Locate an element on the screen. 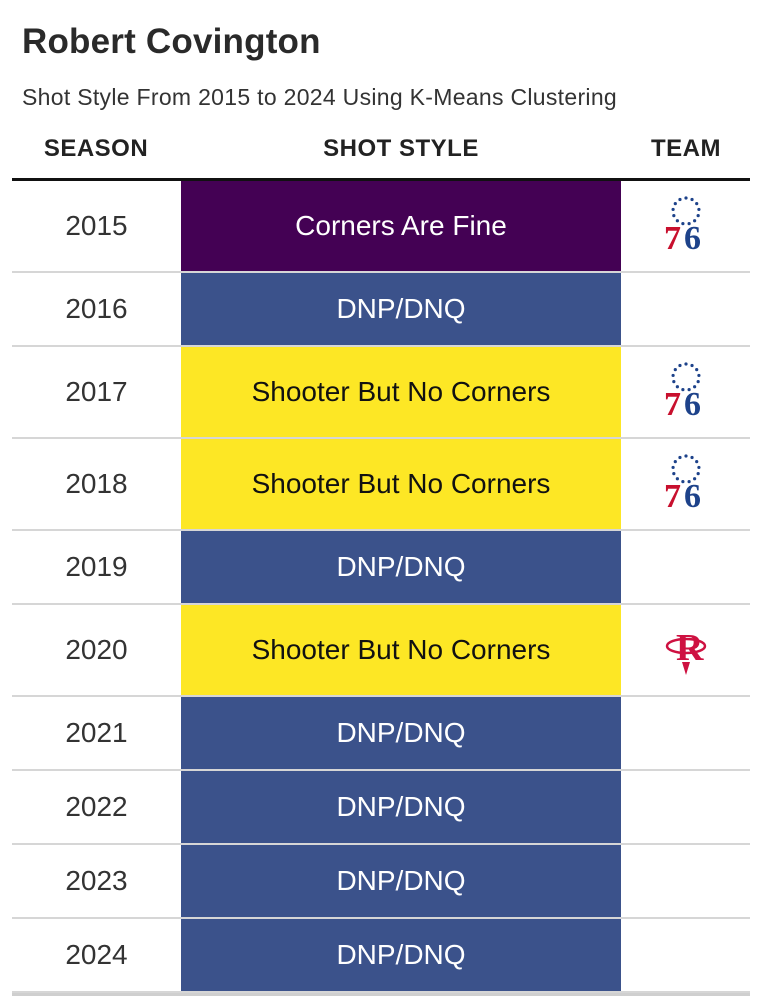 Image resolution: width=760 pixels, height=1004 pixels. season-cell: 2017 is located at coordinates (96, 391).